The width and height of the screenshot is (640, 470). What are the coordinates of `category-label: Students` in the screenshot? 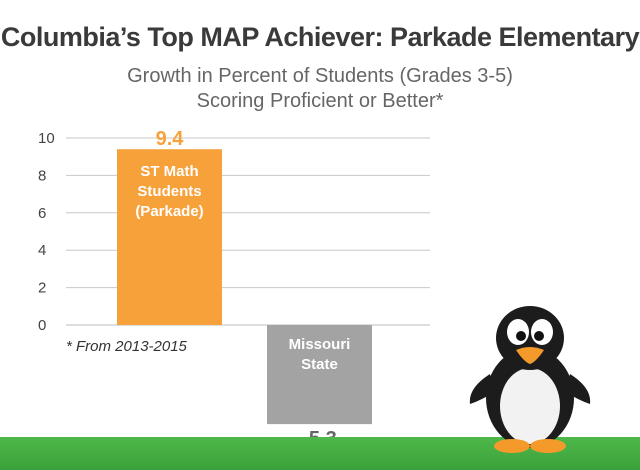 It's located at (169, 191).